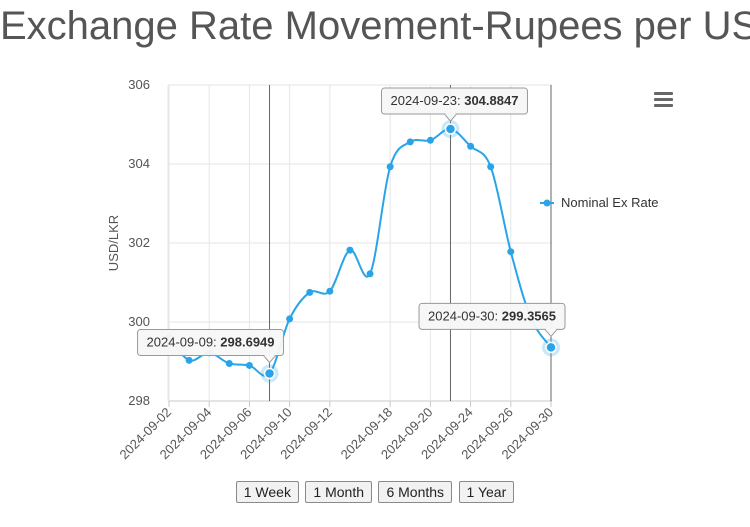 This screenshot has width=750, height=527. I want to click on range-1-week-button: 1 Week, so click(267, 492).